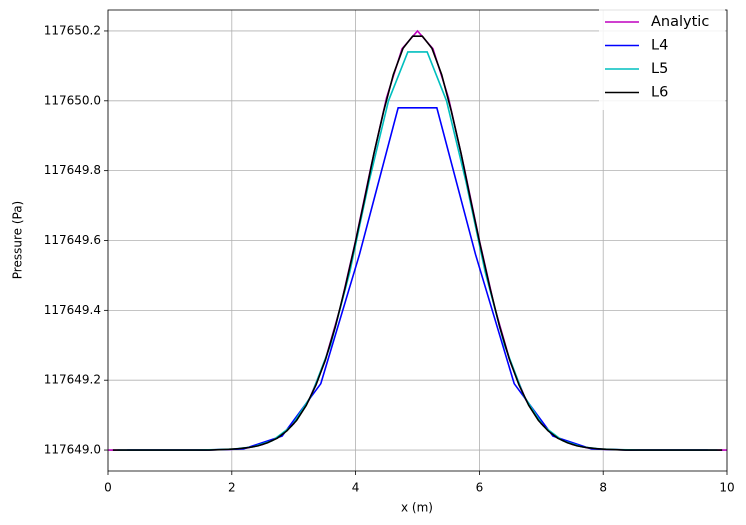 The width and height of the screenshot is (746, 525). I want to click on x-tick-label: 8, so click(603, 488).